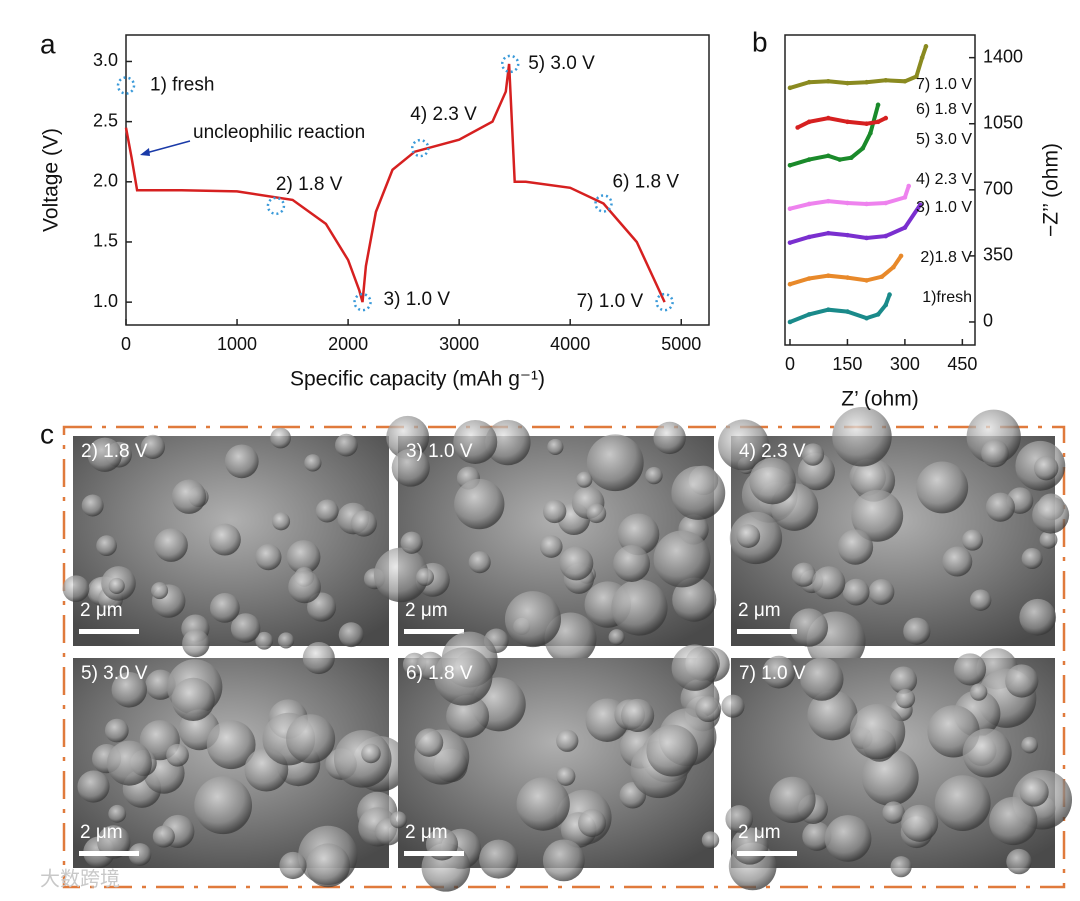 The height and width of the screenshot is (901, 1080). Describe the element at coordinates (48, 43) in the screenshot. I see `panel-label: a` at that location.